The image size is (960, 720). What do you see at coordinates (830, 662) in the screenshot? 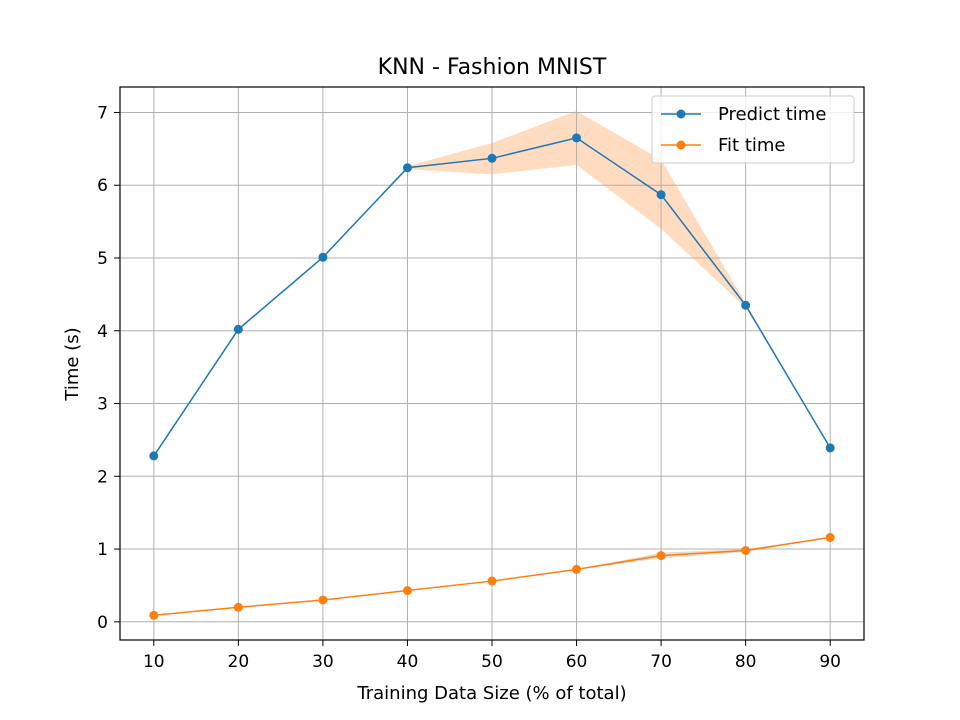
I see `x-tick-label: 90` at bounding box center [830, 662].